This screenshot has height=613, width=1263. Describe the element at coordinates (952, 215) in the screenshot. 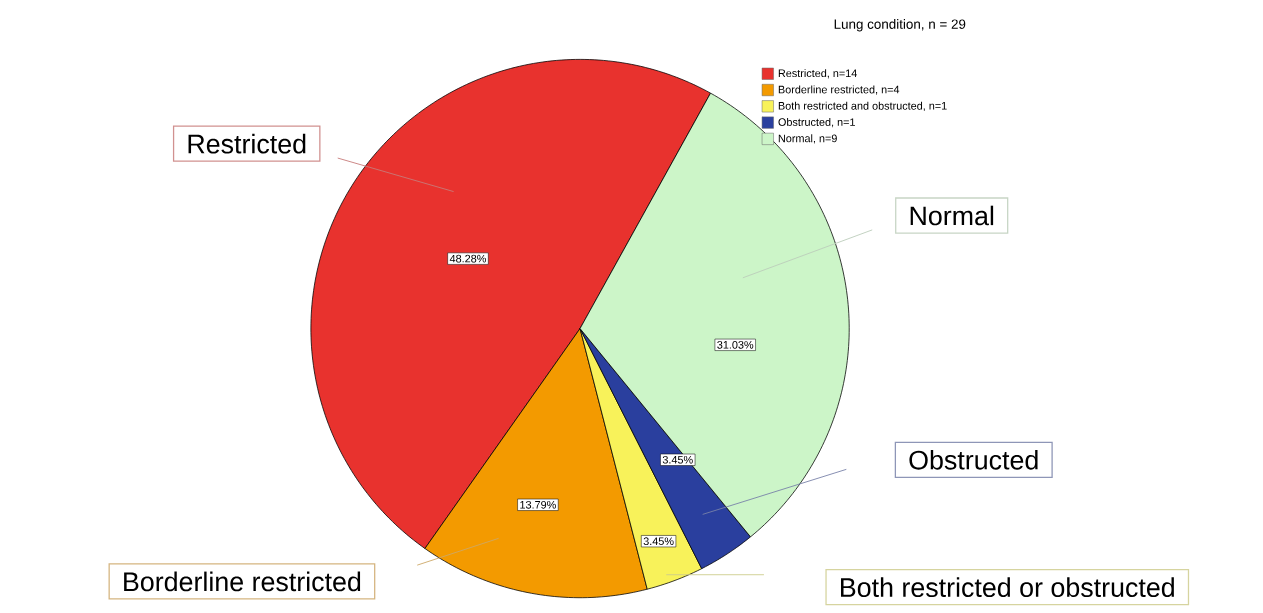

I see `text: Normal` at that location.